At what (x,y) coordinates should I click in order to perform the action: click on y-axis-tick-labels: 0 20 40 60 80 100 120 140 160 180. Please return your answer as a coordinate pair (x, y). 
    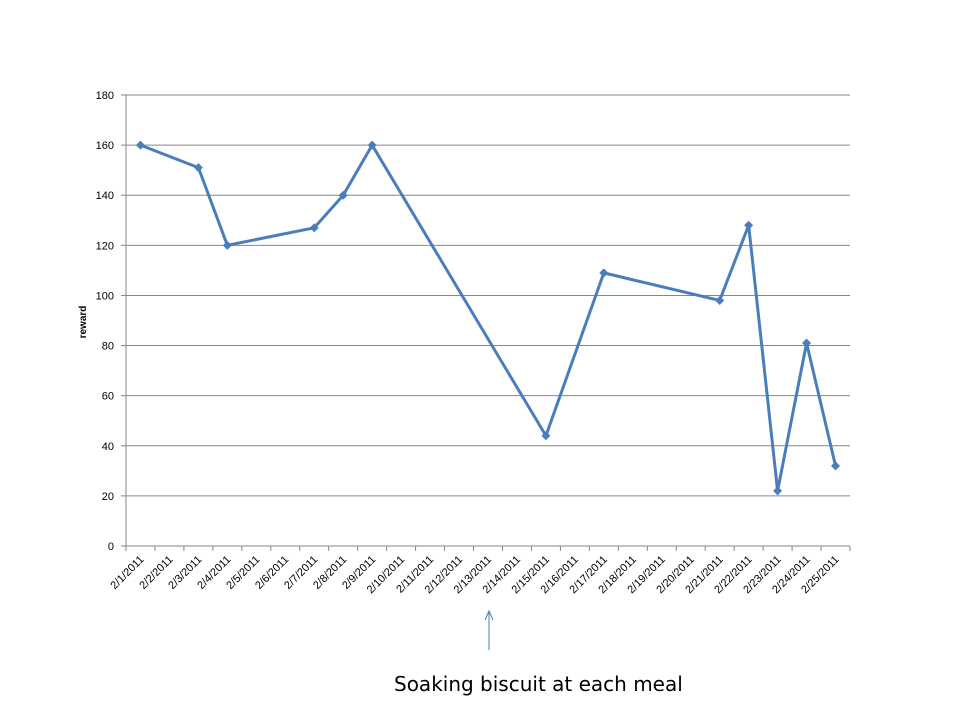
    Looking at the image, I should click on (105, 321).